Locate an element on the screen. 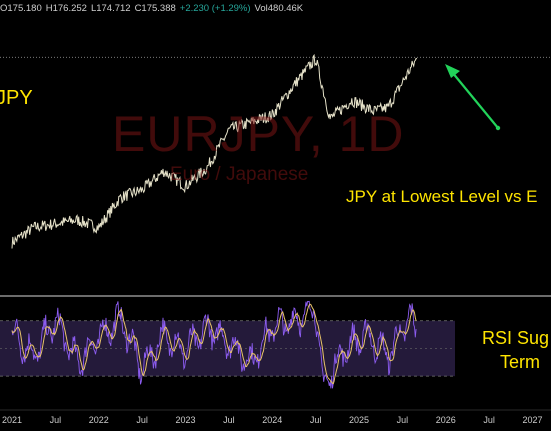  x-tick-label: 2023 is located at coordinates (186, 420).